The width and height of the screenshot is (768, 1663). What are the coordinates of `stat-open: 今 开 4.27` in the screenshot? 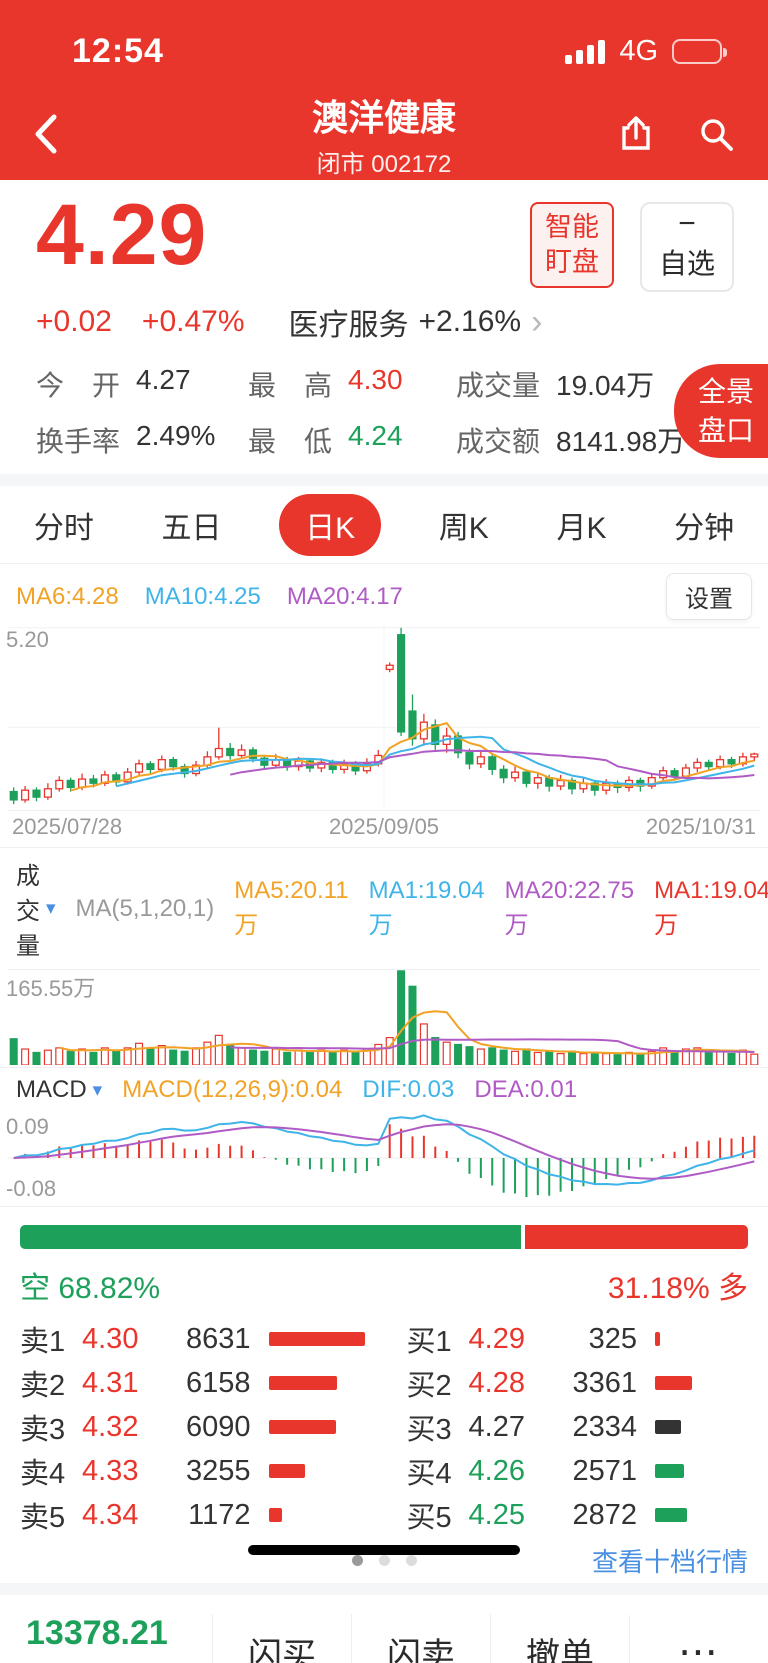 It's located at (113, 382).